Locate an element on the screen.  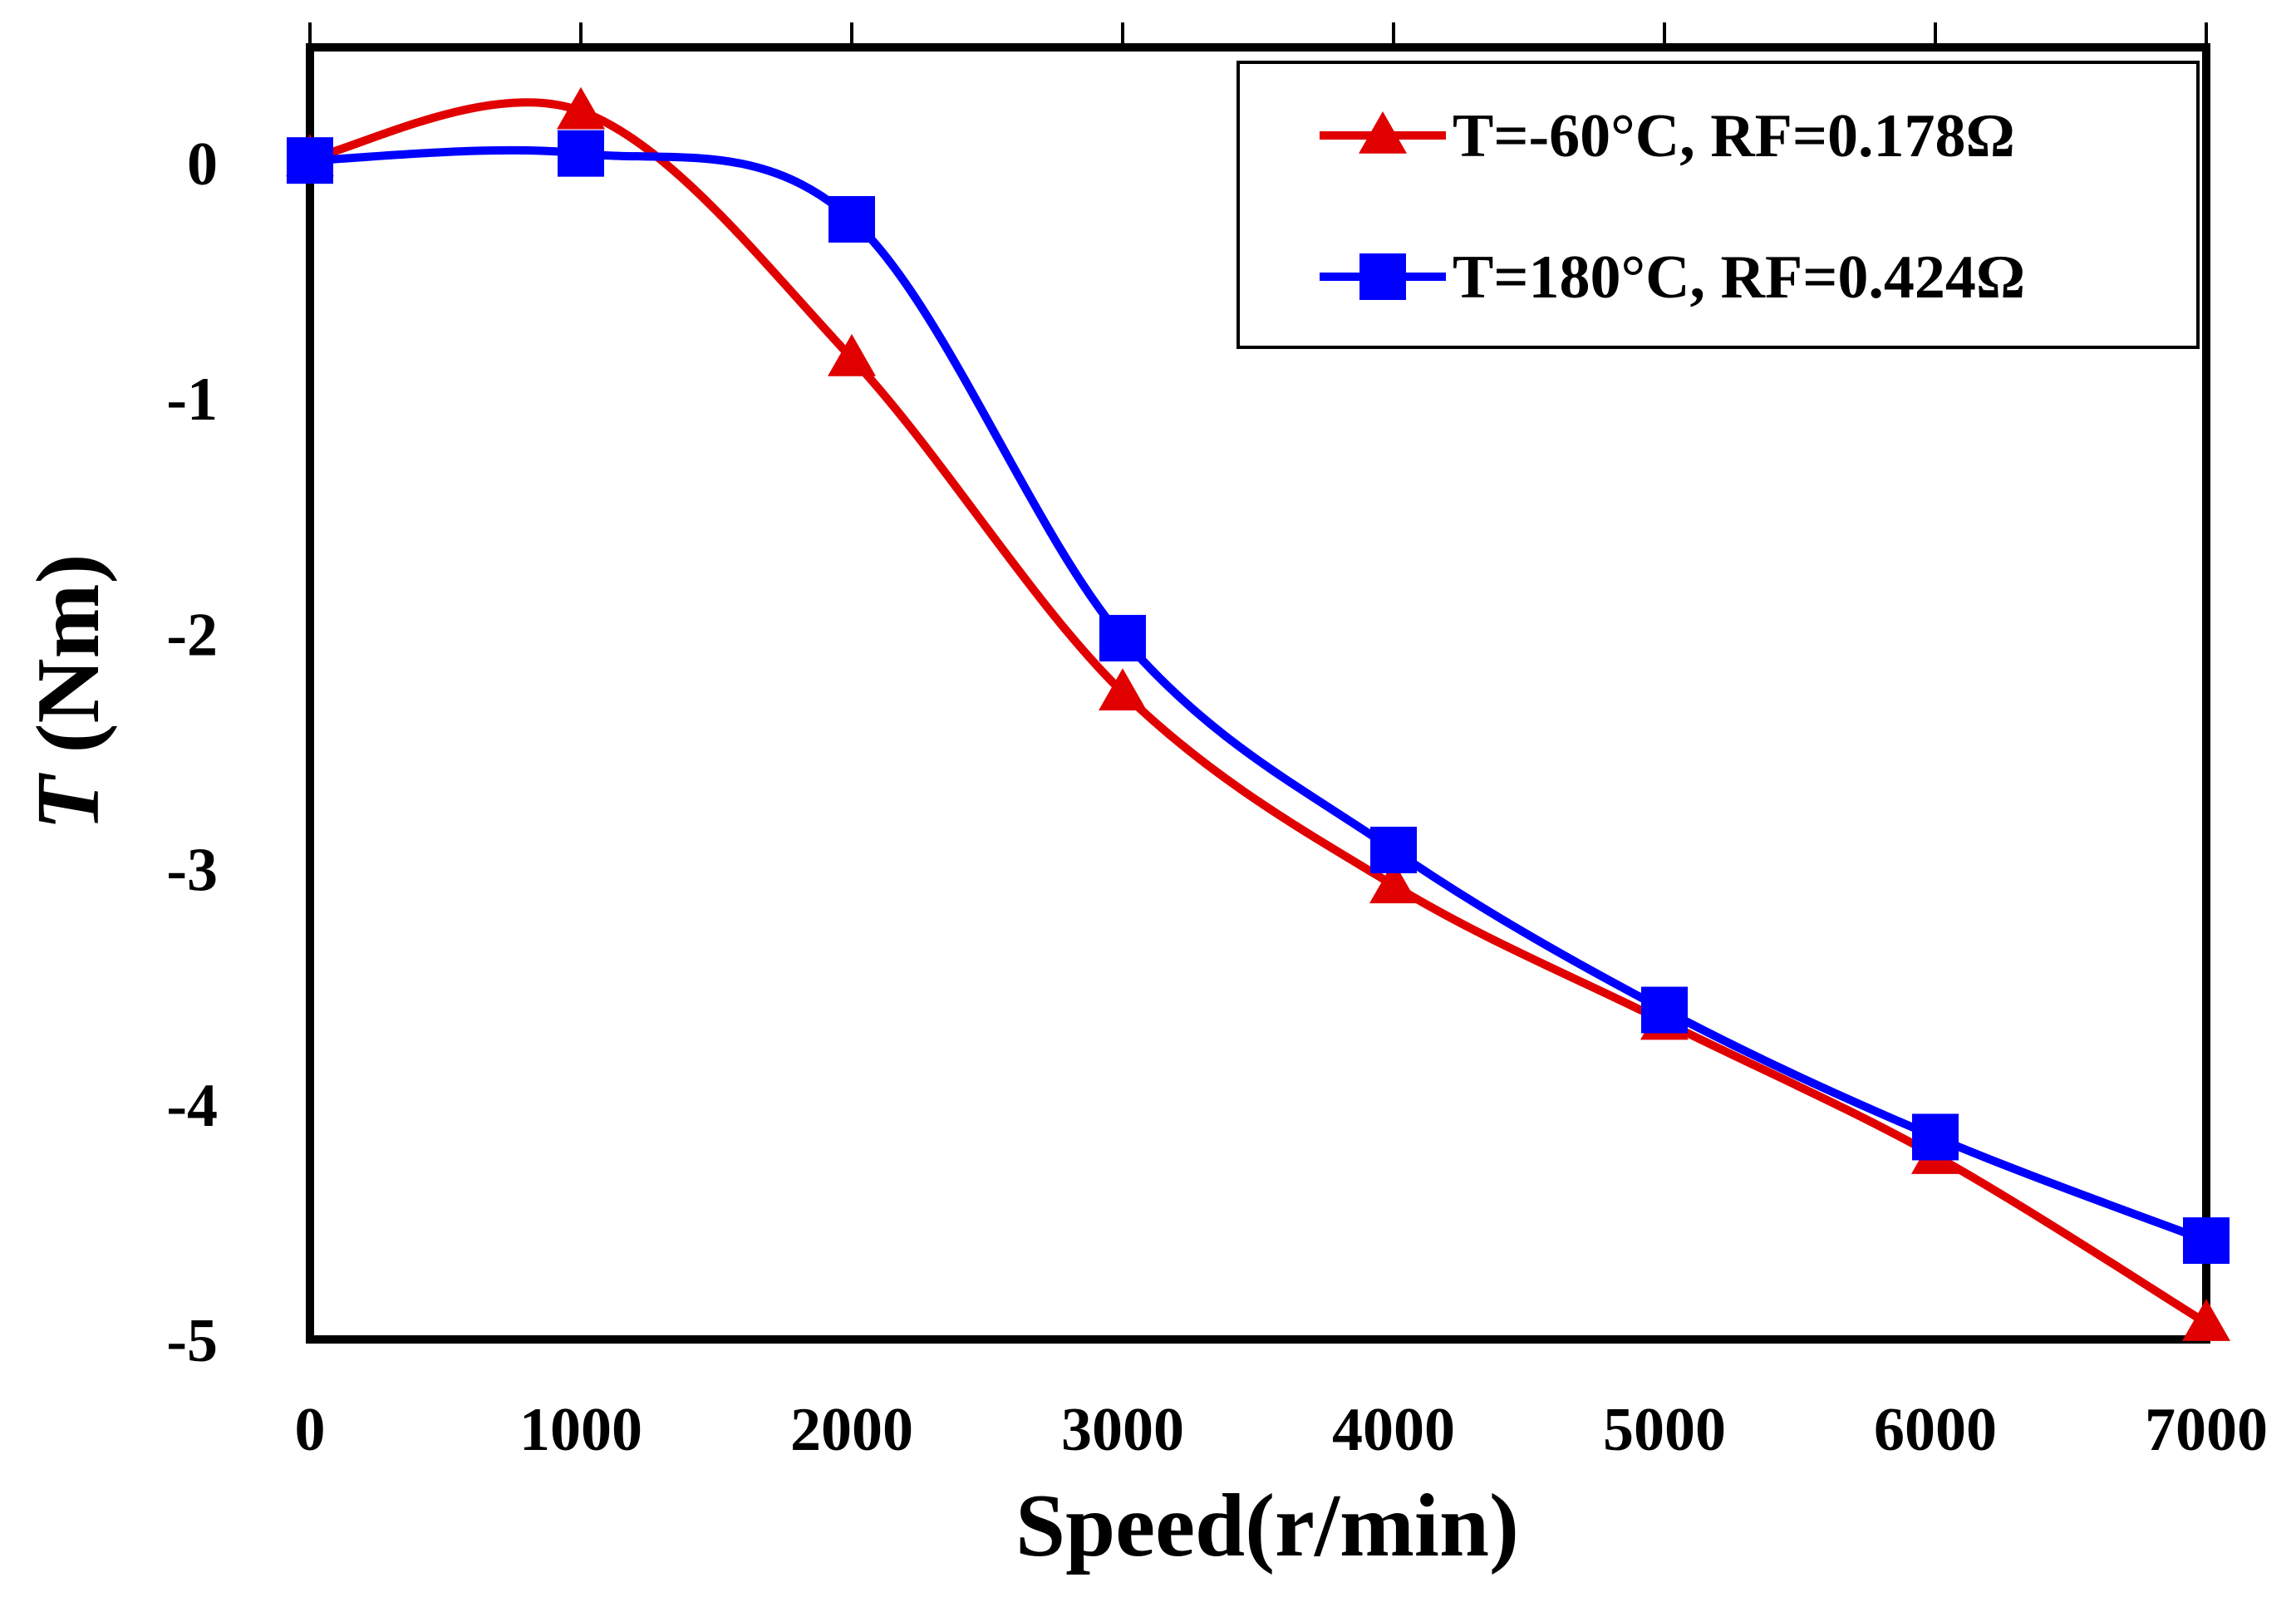
y-axis-ticks: 0 -1 -2 -3 -4 -5 is located at coordinates (192, 752).